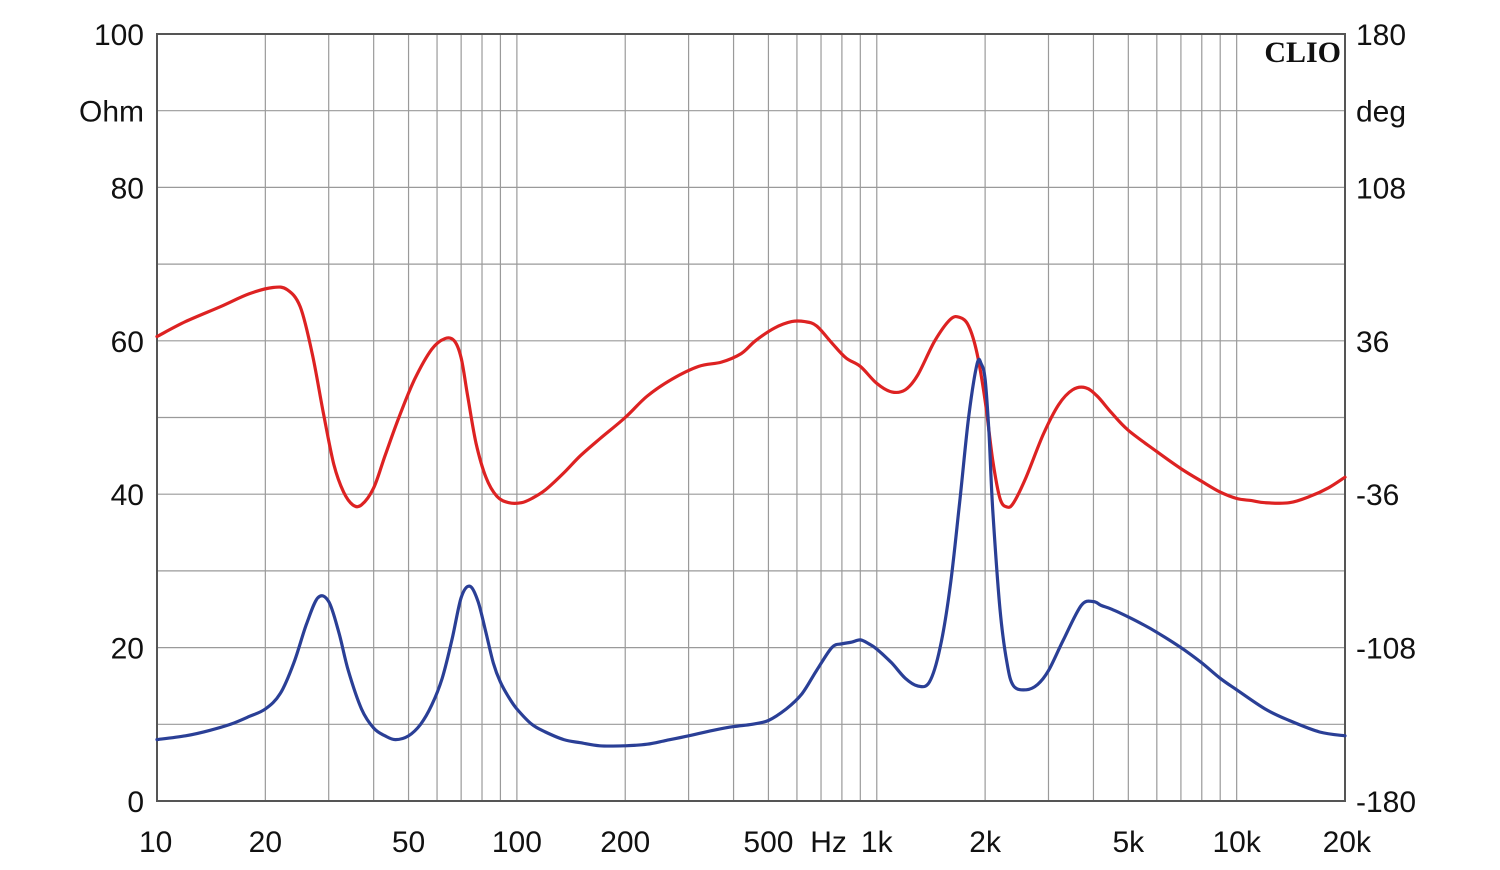 The height and width of the screenshot is (870, 1500). Describe the element at coordinates (1302, 52) in the screenshot. I see `clio-brand-label: CLIO` at that location.